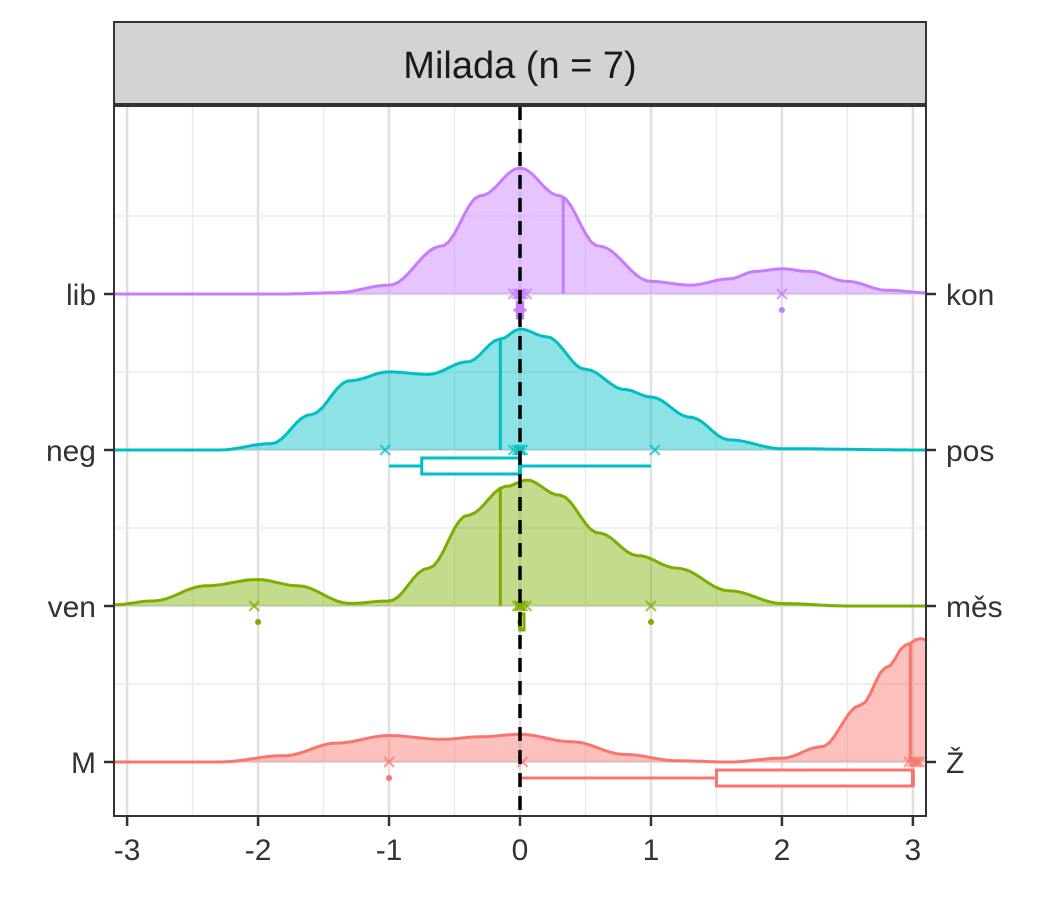 The width and height of the screenshot is (1050, 900). What do you see at coordinates (651, 850) in the screenshot?
I see `x-tick-label: 1` at bounding box center [651, 850].